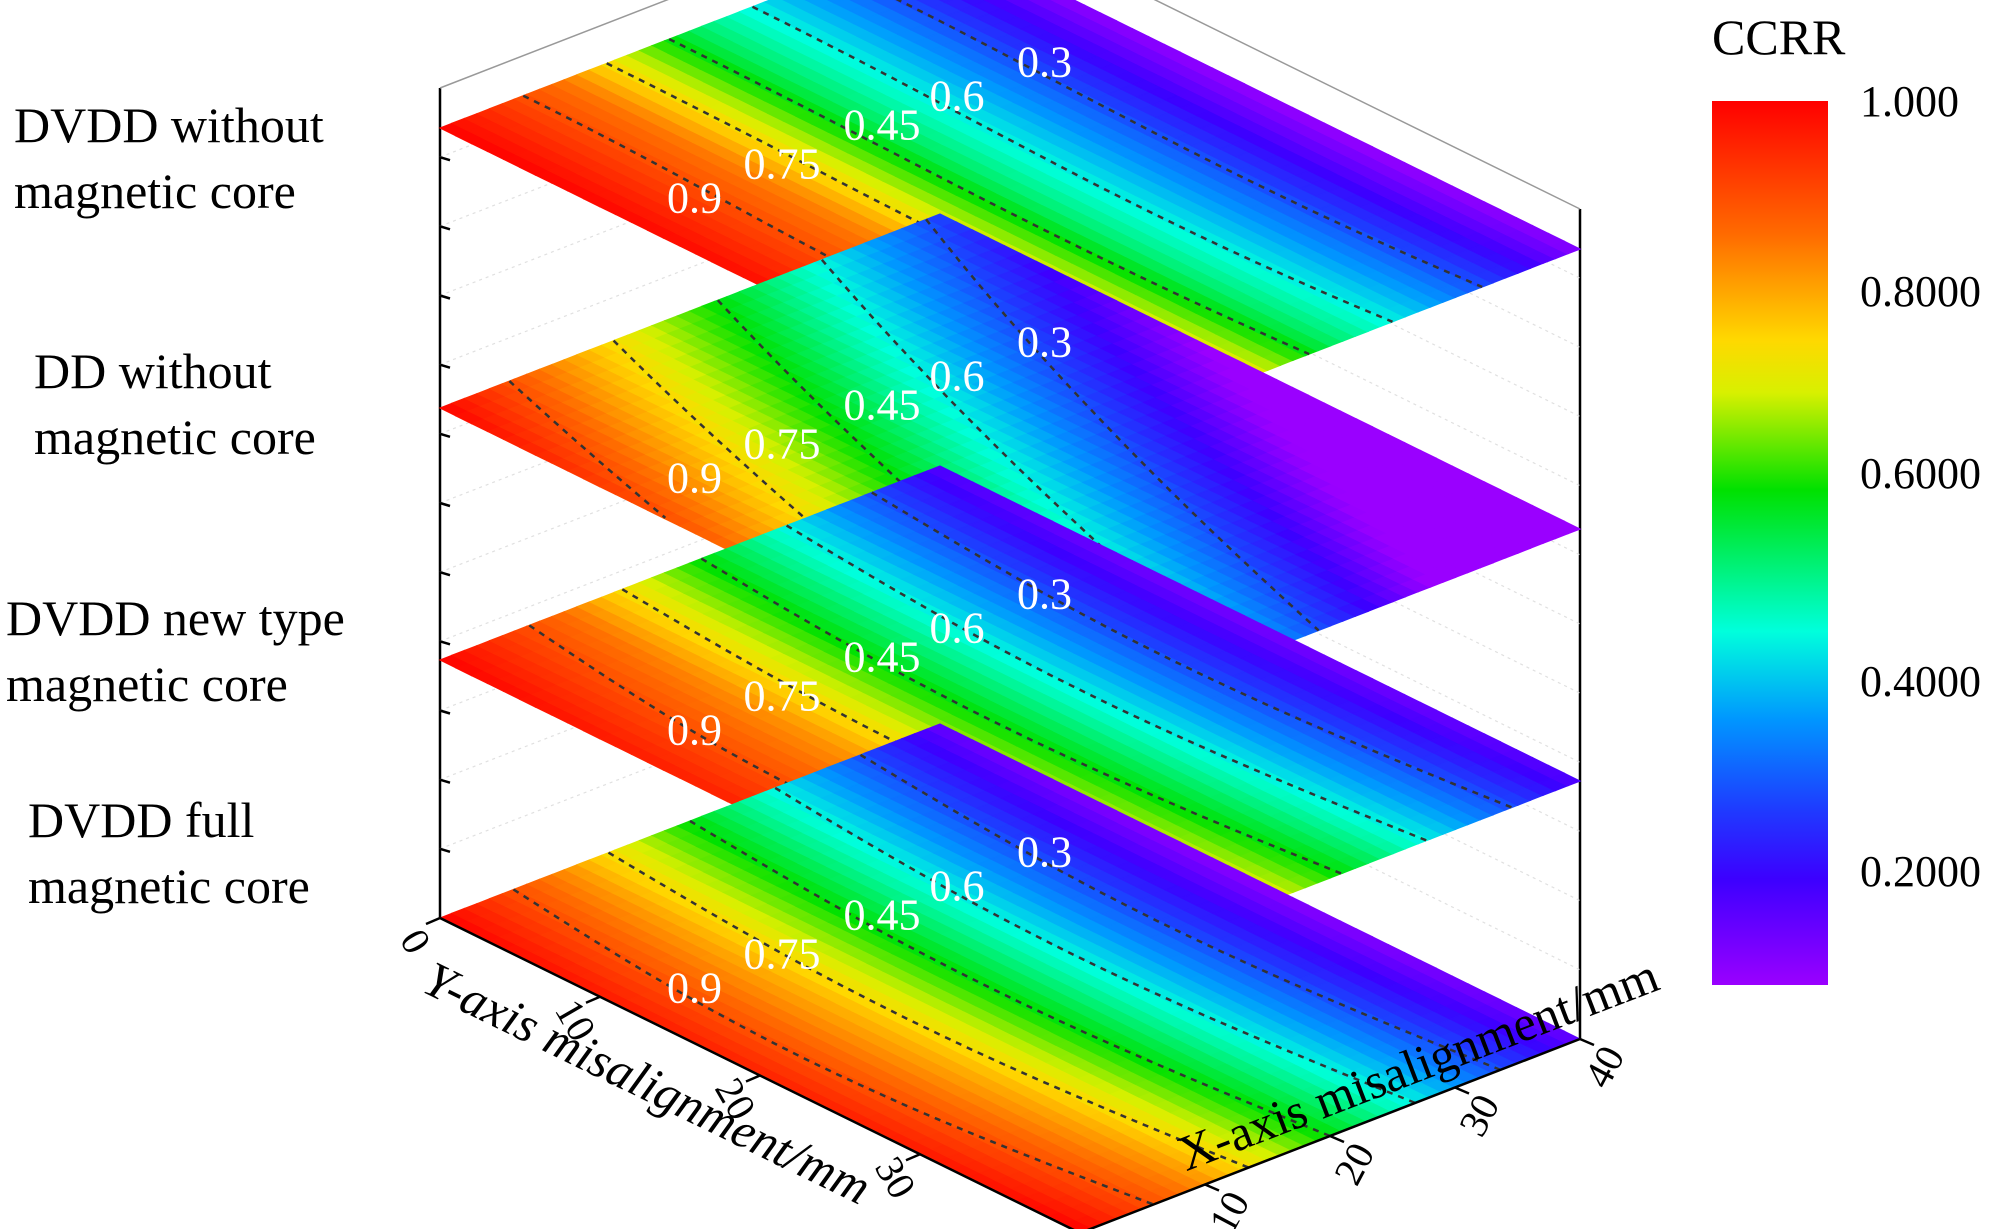 The height and width of the screenshot is (1229, 2008). What do you see at coordinates (1010, 105) in the screenshot?
I see `top-frame` at bounding box center [1010, 105].